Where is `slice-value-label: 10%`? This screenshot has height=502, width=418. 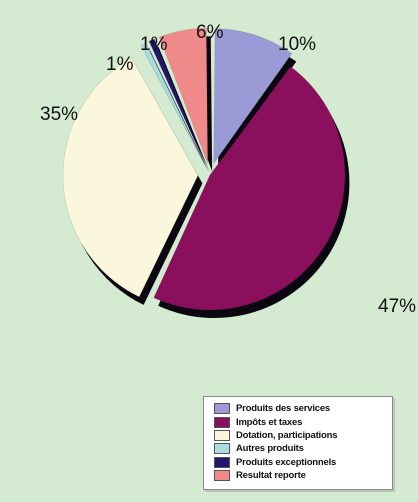 slice-value-label: 10% is located at coordinates (297, 44).